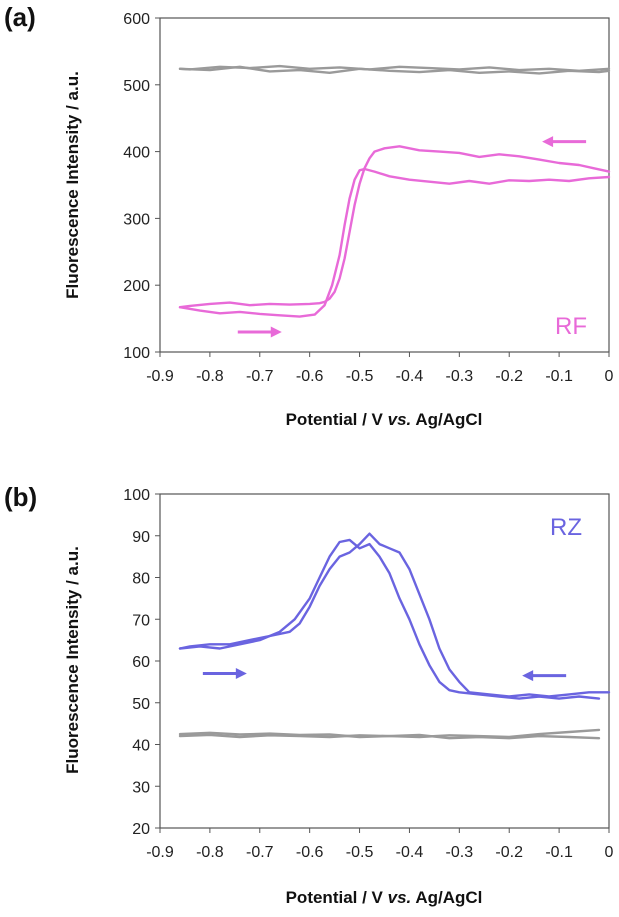  Describe the element at coordinates (136, 219) in the screenshot. I see `panel-a-y-tick-label: 300` at that location.